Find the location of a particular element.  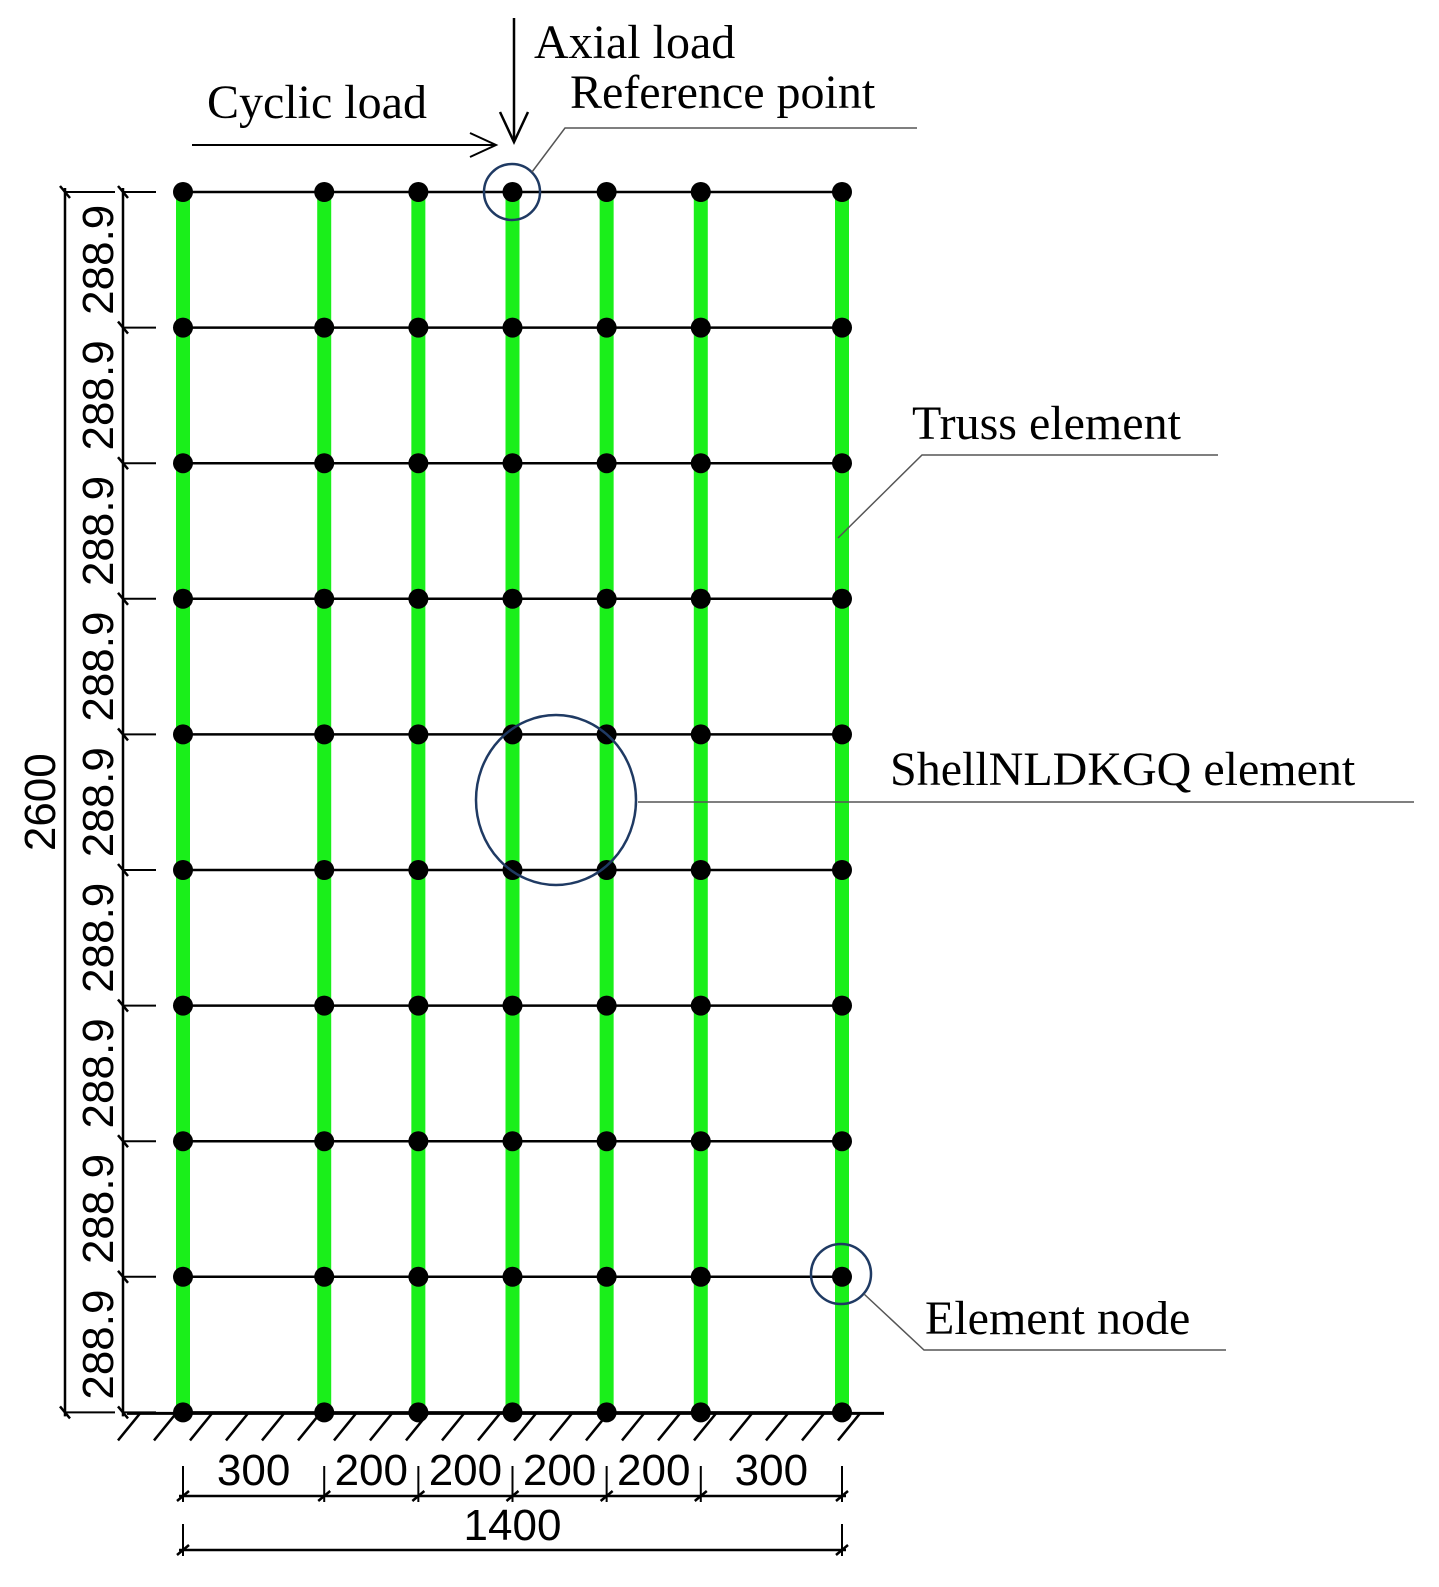

vdim-label-3: 288.9 is located at coordinates (98, 667).